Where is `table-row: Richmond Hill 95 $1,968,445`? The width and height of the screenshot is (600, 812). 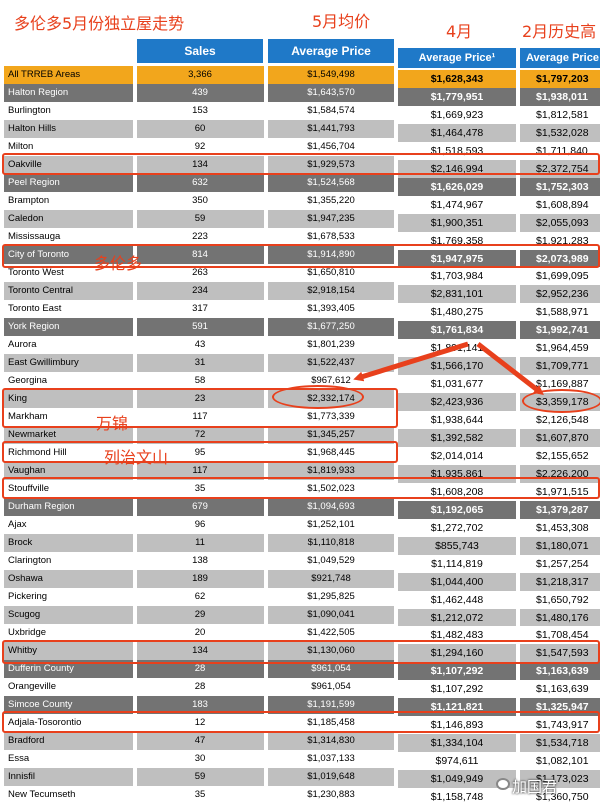
table-row: Richmond Hill 95 $1,968,445 is located at coordinates (199, 453).